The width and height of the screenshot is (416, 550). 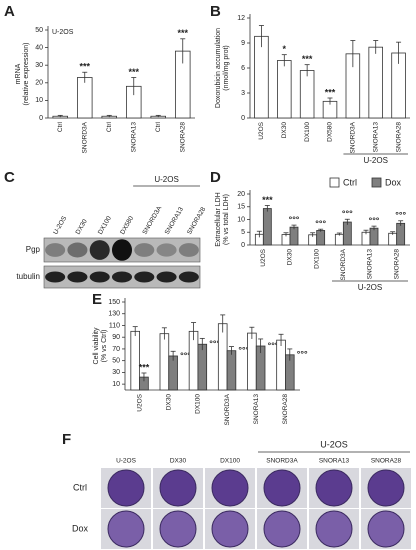 I want to click on y-tick-label: 40, so click(x=39, y=47).